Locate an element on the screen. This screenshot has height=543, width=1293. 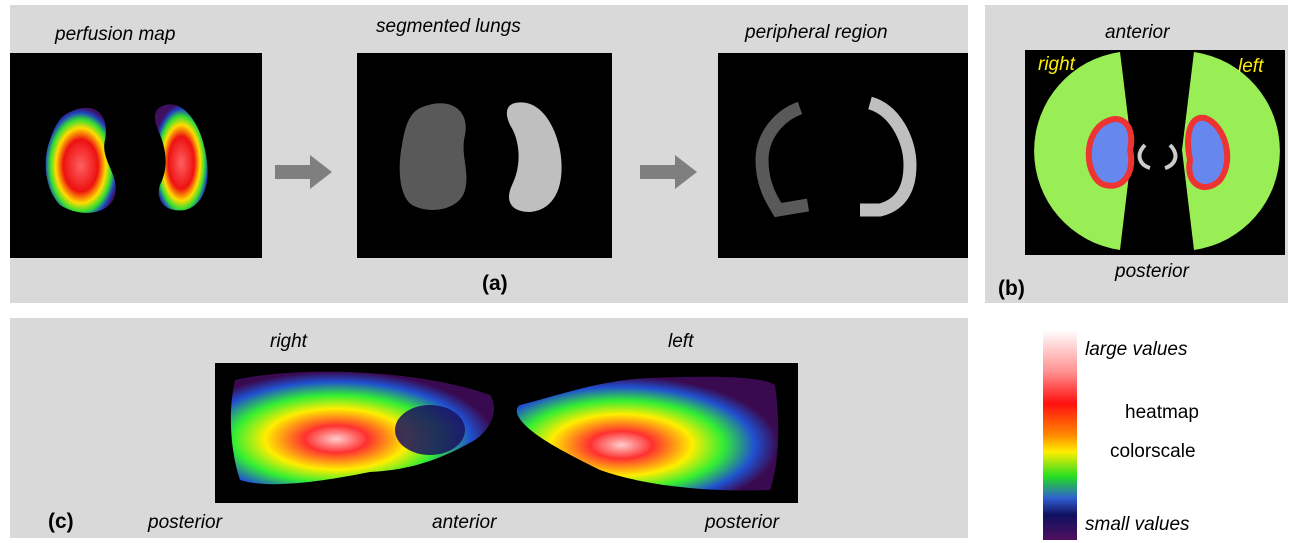
left-sector is located at coordinates (1231, 151).